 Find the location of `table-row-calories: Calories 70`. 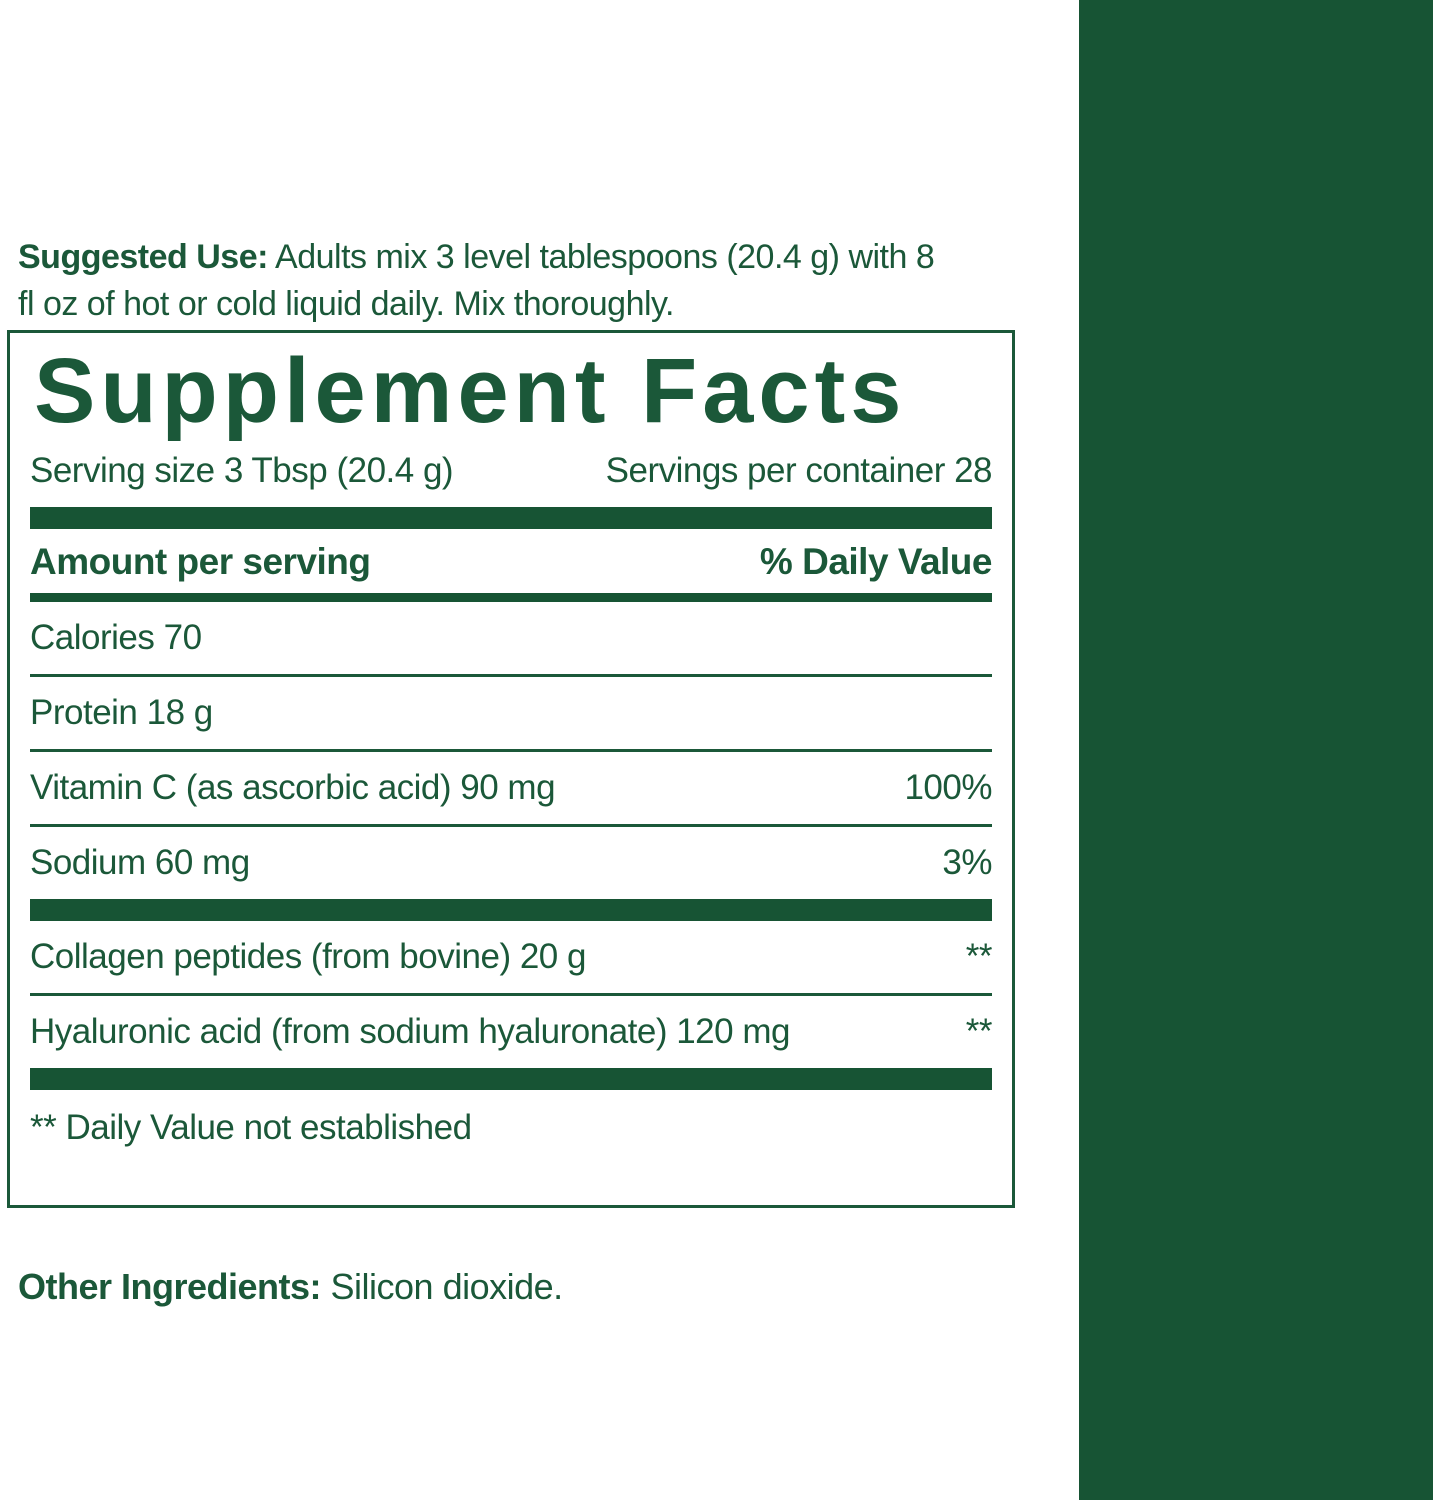

table-row-calories: Calories 70 is located at coordinates (511, 638).